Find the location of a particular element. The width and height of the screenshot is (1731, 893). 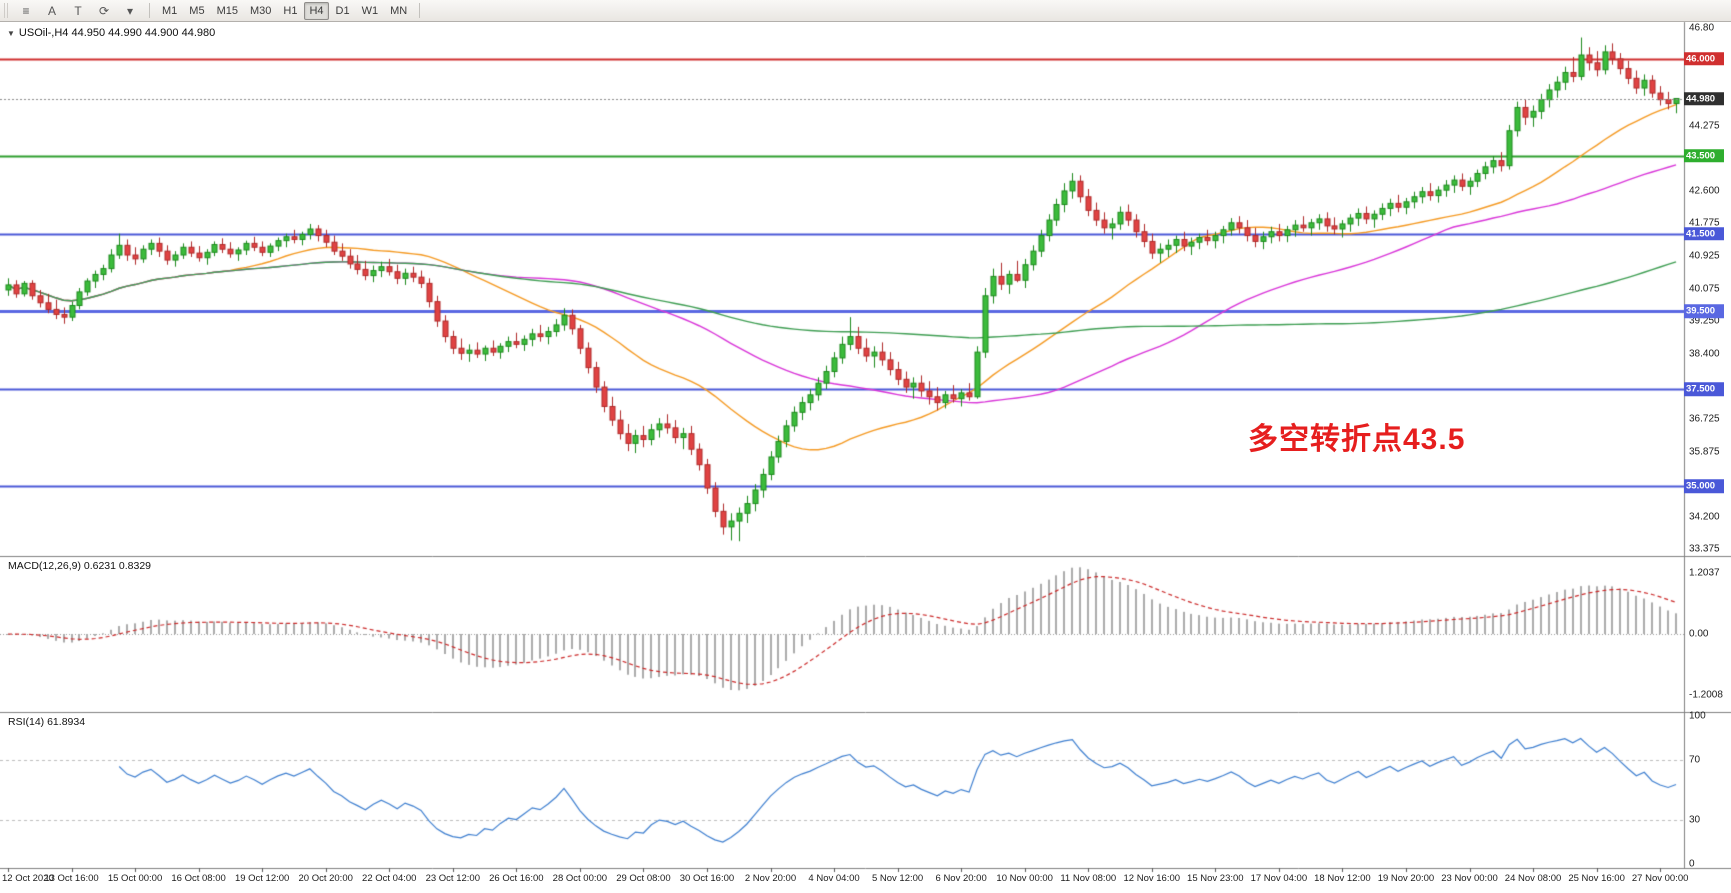

timeframe-button-w1: W1 is located at coordinates (370, 10).